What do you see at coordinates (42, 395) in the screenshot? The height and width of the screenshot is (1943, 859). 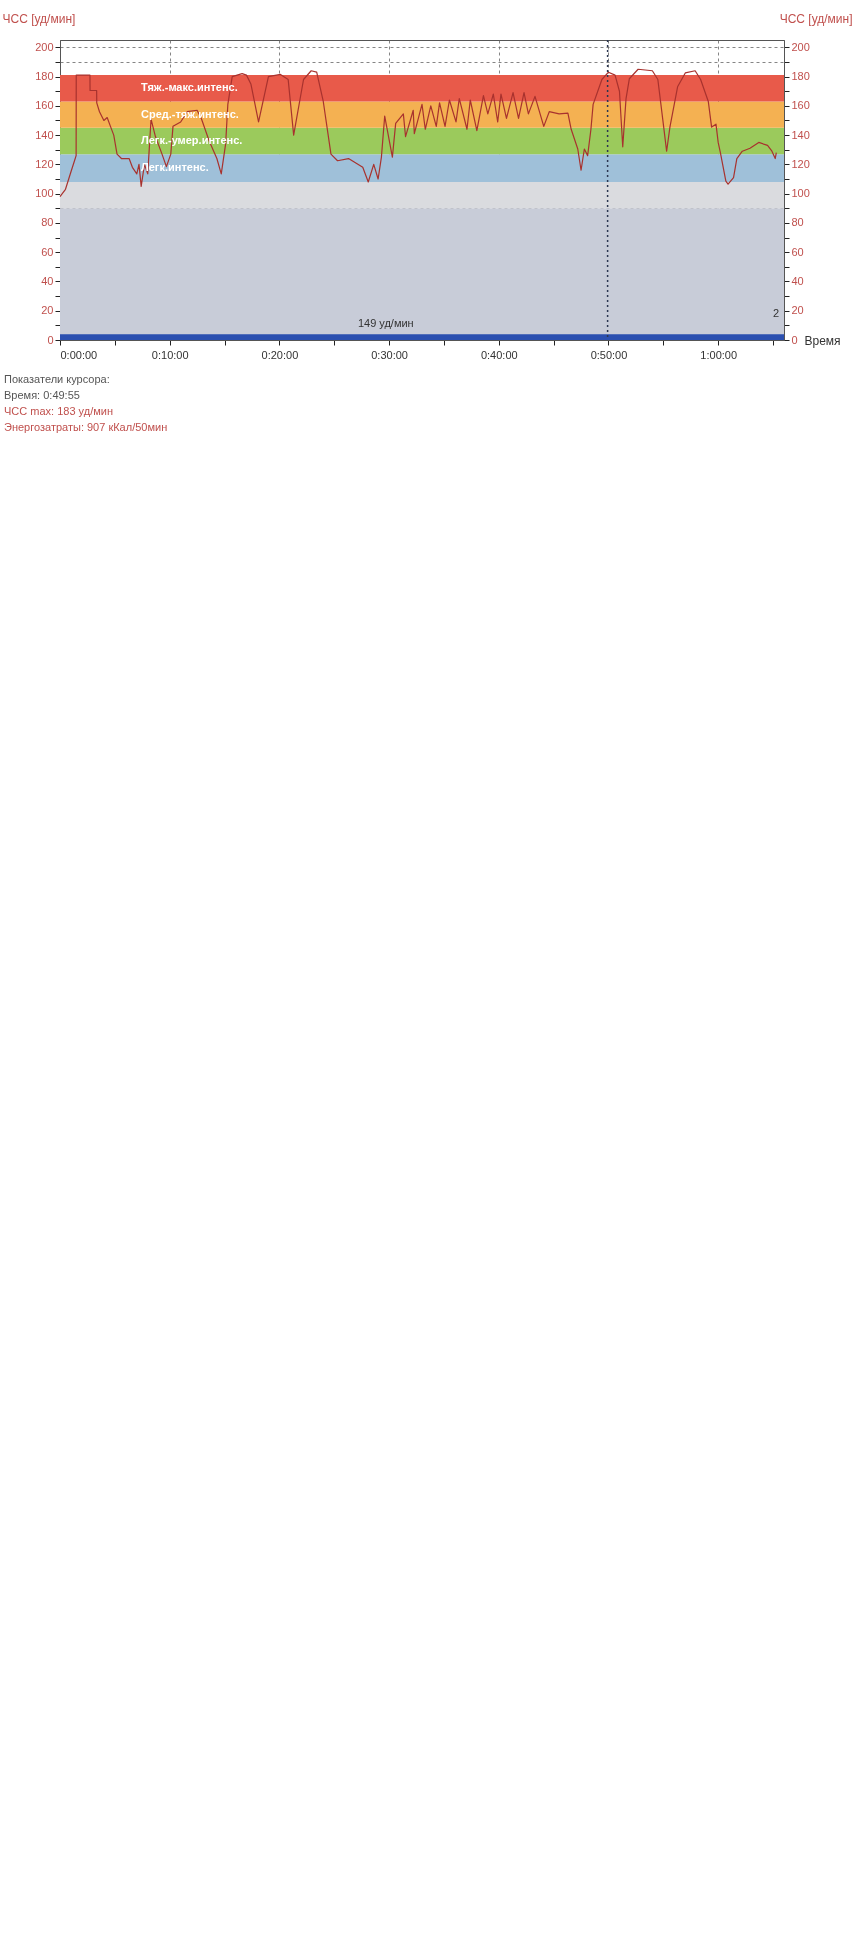 I see `text: Время: 0:49:55` at bounding box center [42, 395].